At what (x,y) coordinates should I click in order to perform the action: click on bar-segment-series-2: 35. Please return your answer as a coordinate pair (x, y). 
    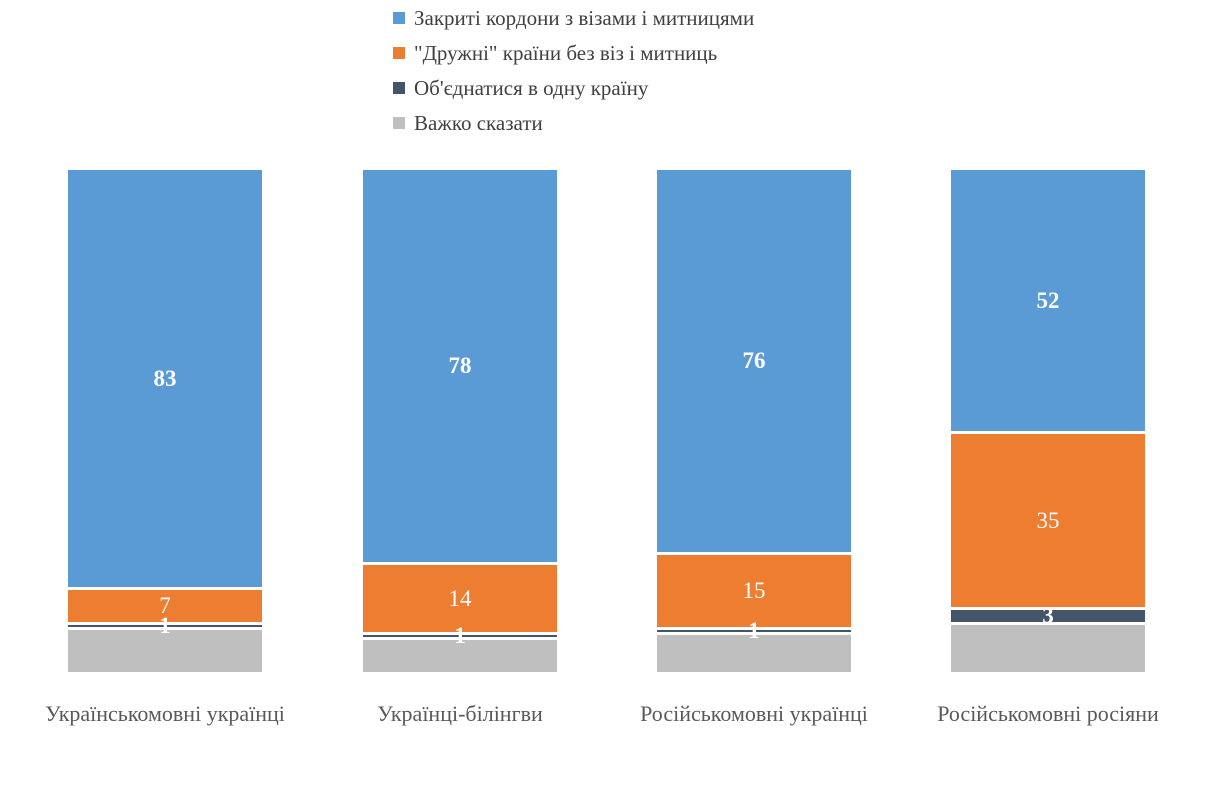
    Looking at the image, I should click on (1048, 519).